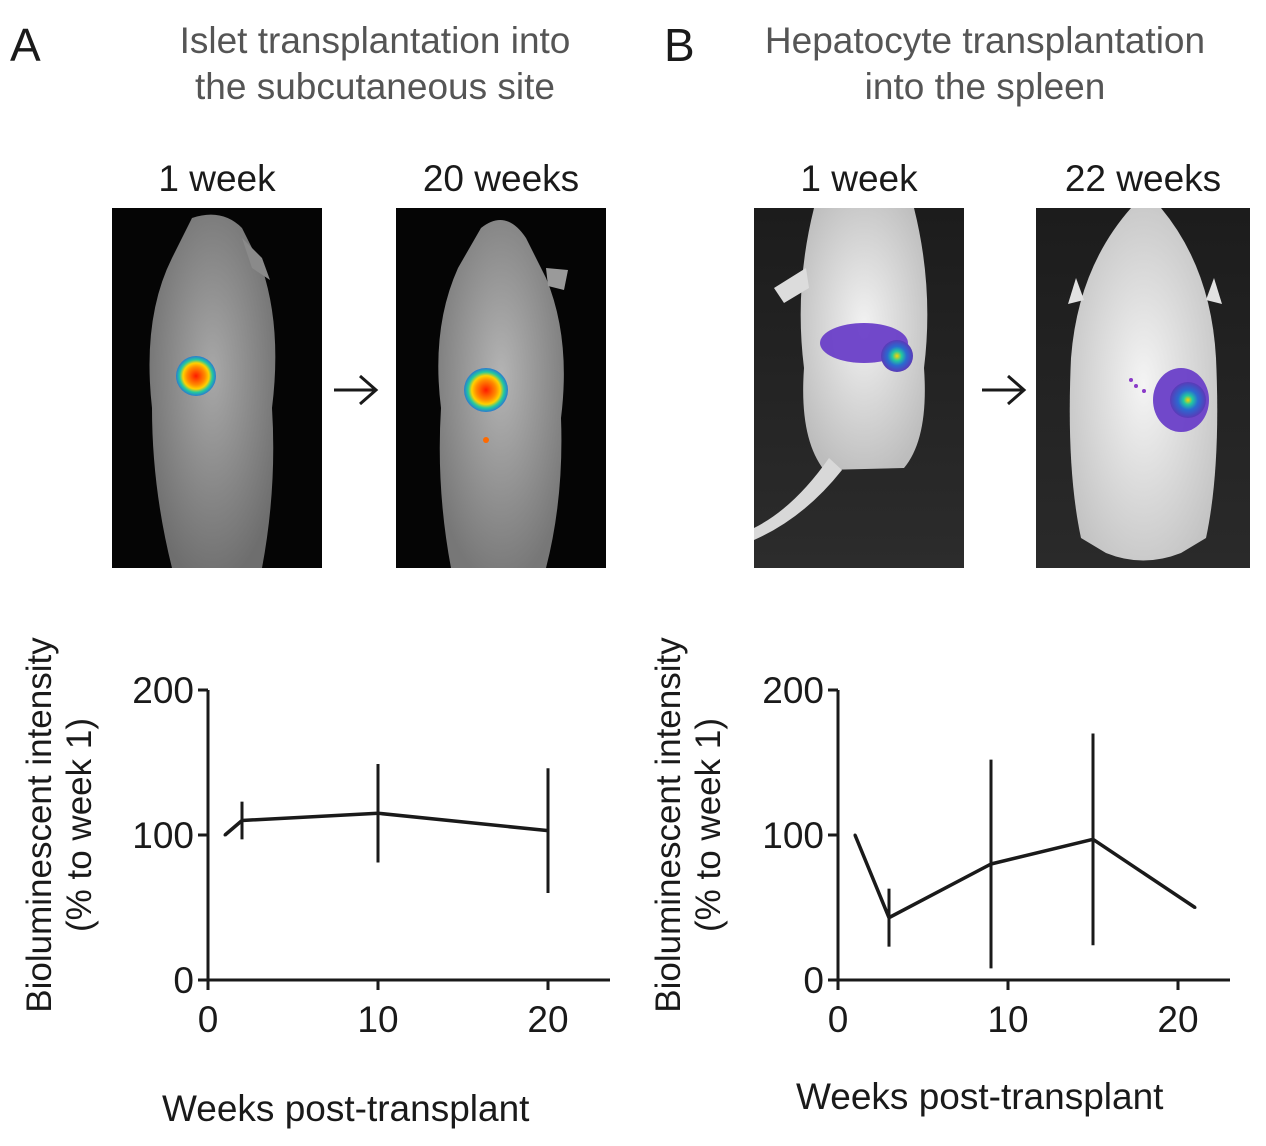 The image size is (1266, 1146). I want to click on panel-a-title-line1: Islet transplantation into, so click(375, 40).